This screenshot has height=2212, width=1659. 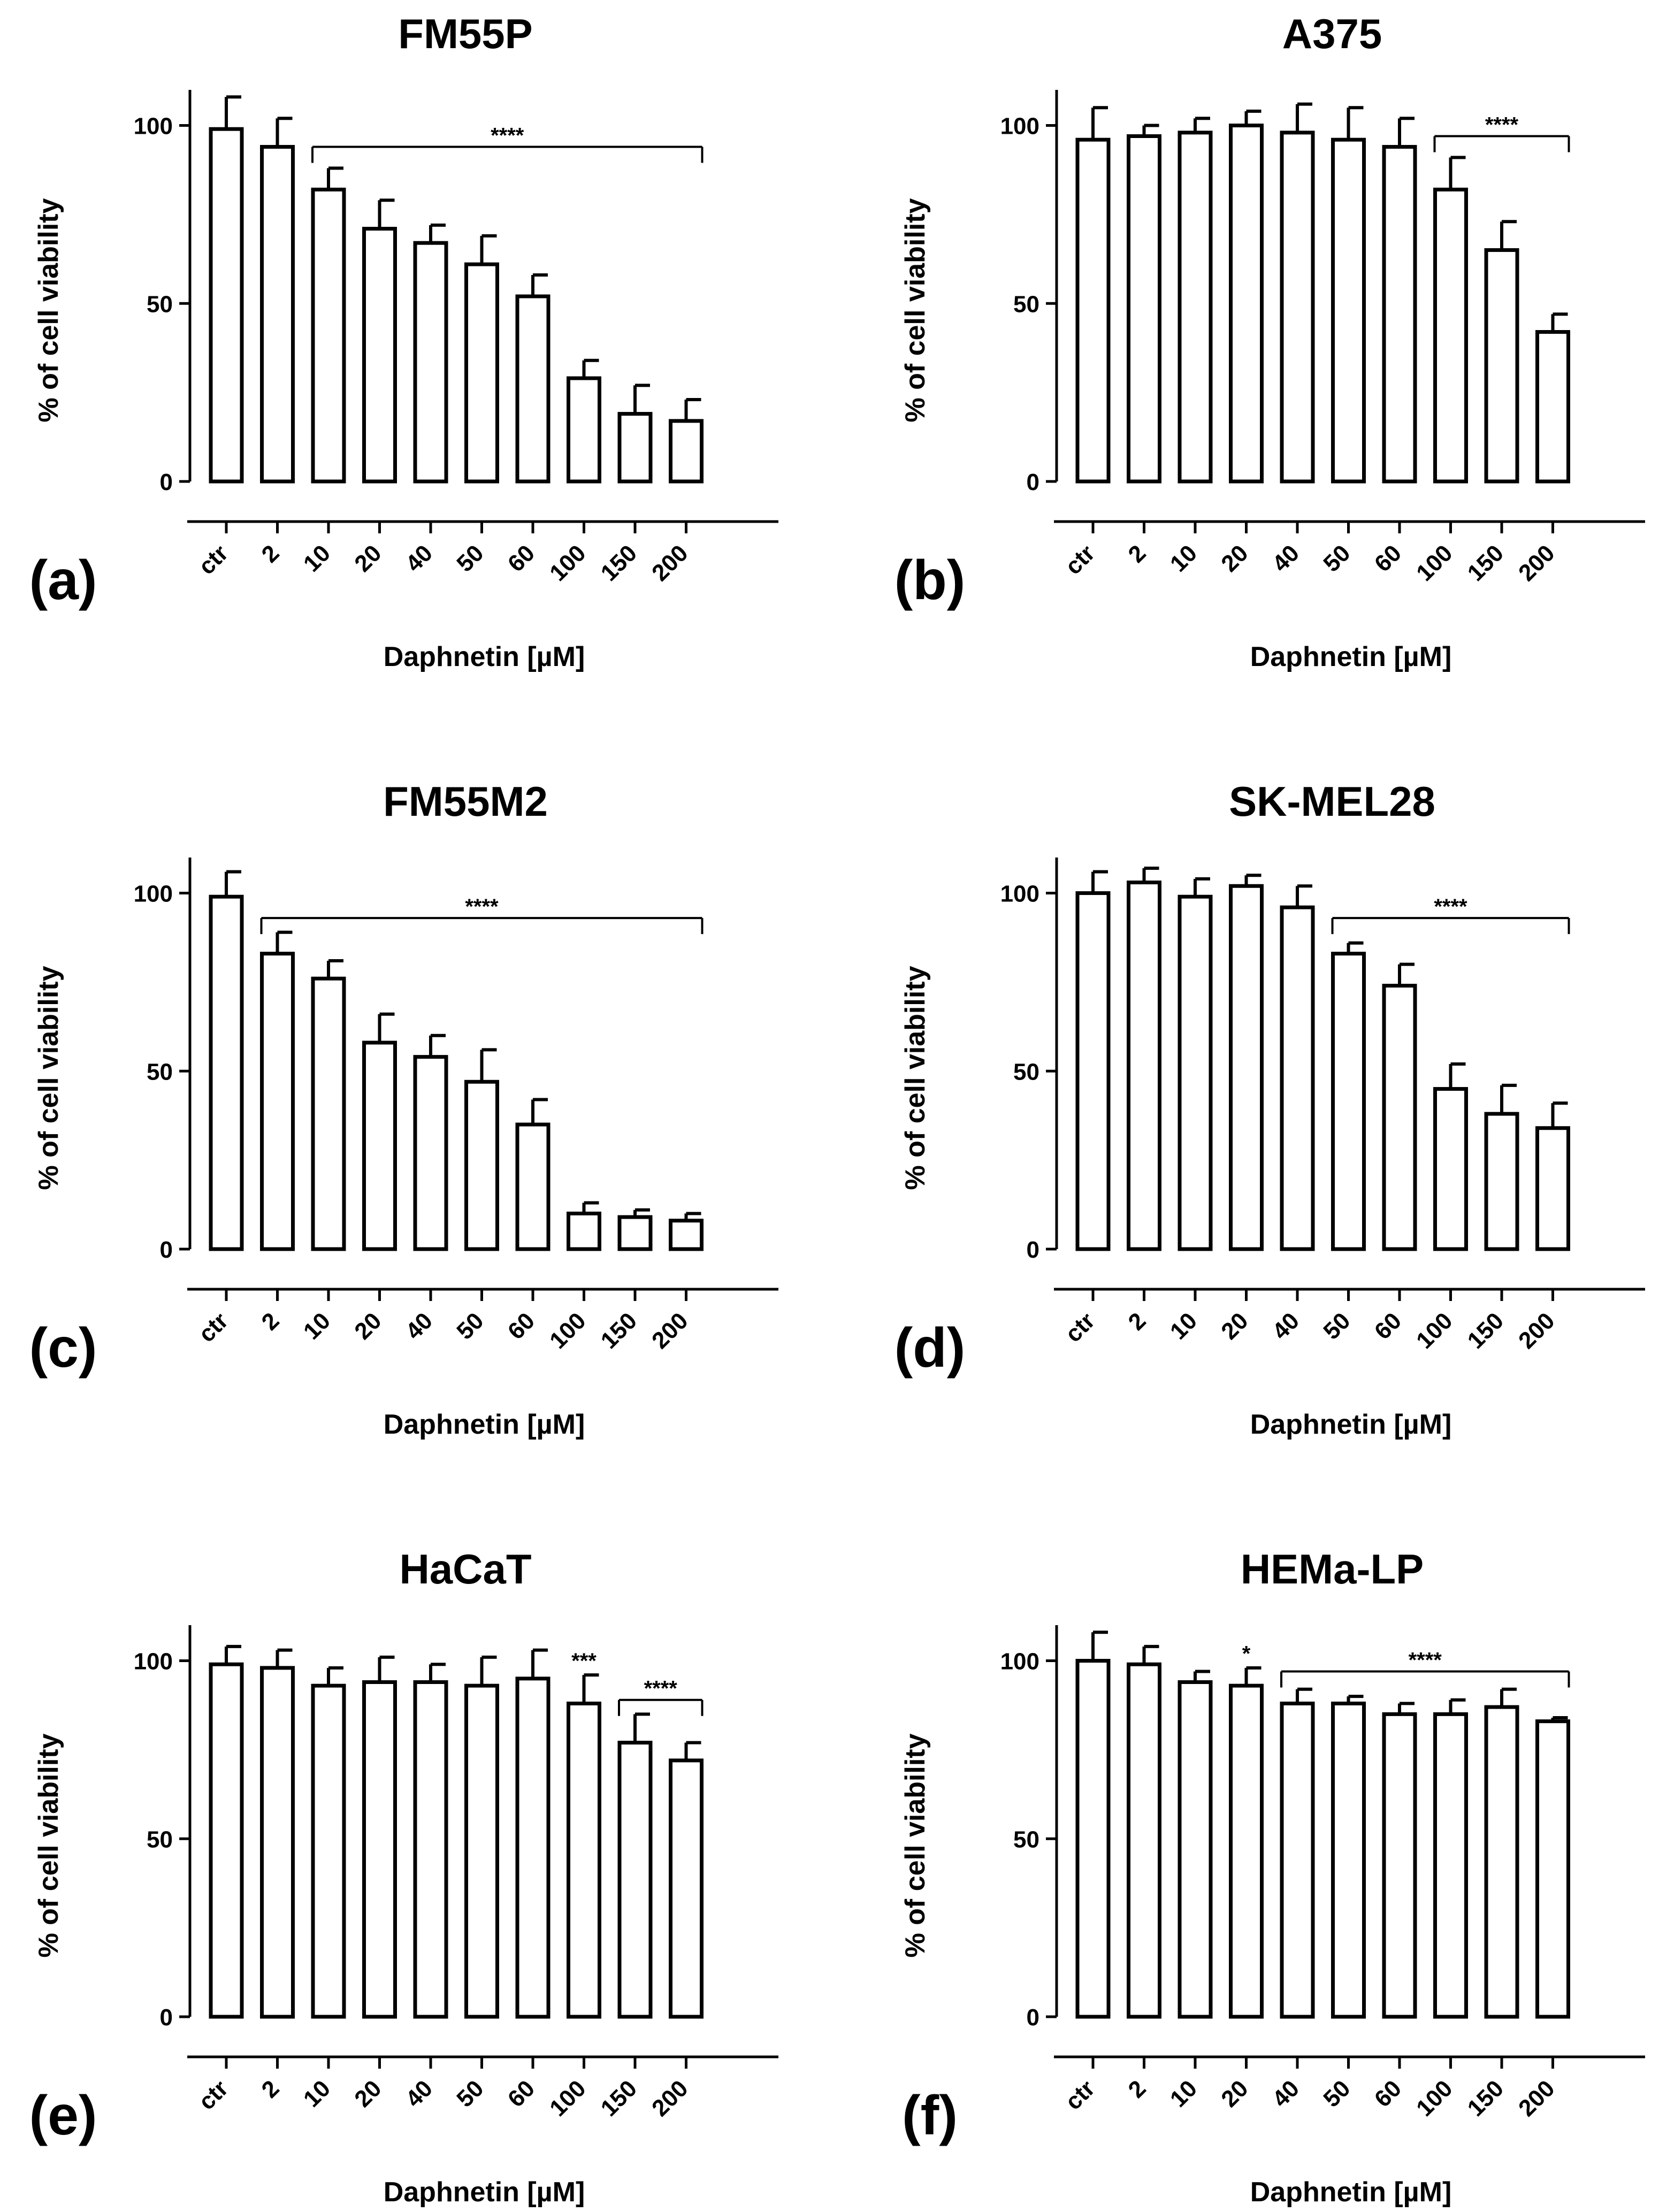 What do you see at coordinates (1247, 1654) in the screenshot?
I see `significance-label: *` at bounding box center [1247, 1654].